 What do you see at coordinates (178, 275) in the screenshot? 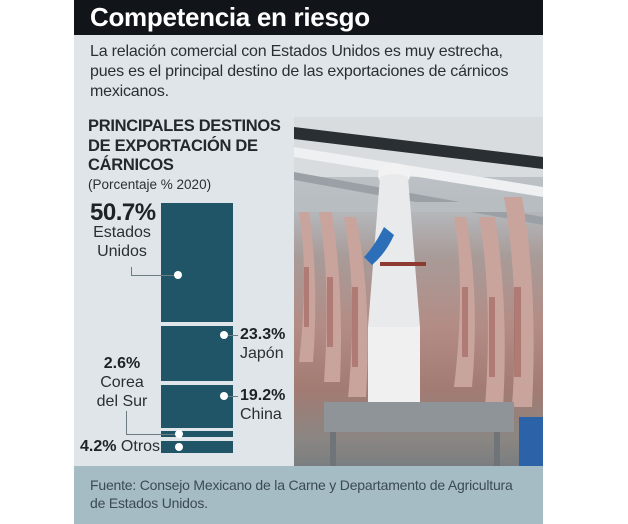
I see `marker-us` at bounding box center [178, 275].